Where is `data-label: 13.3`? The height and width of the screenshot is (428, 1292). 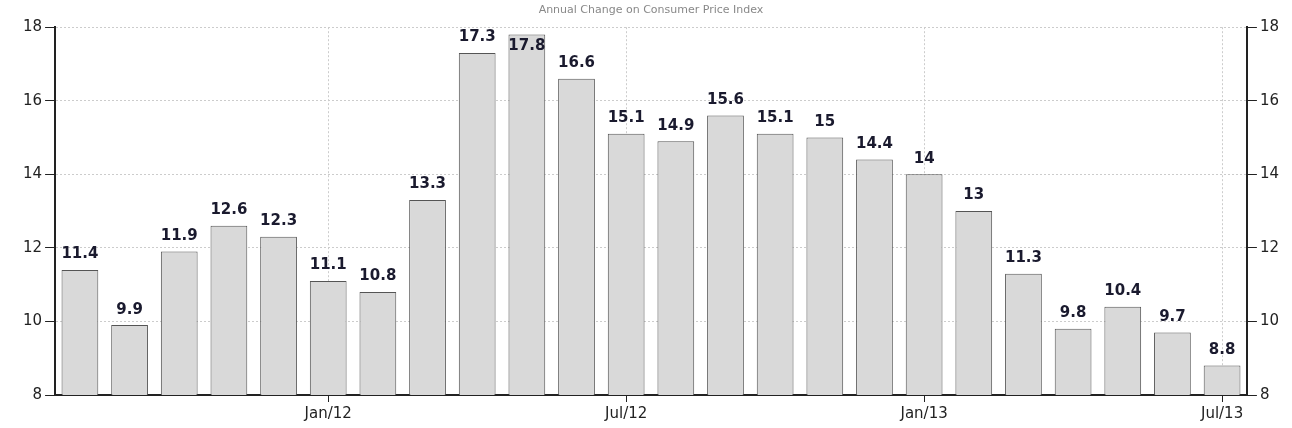
data-label: 13.3 is located at coordinates (428, 183).